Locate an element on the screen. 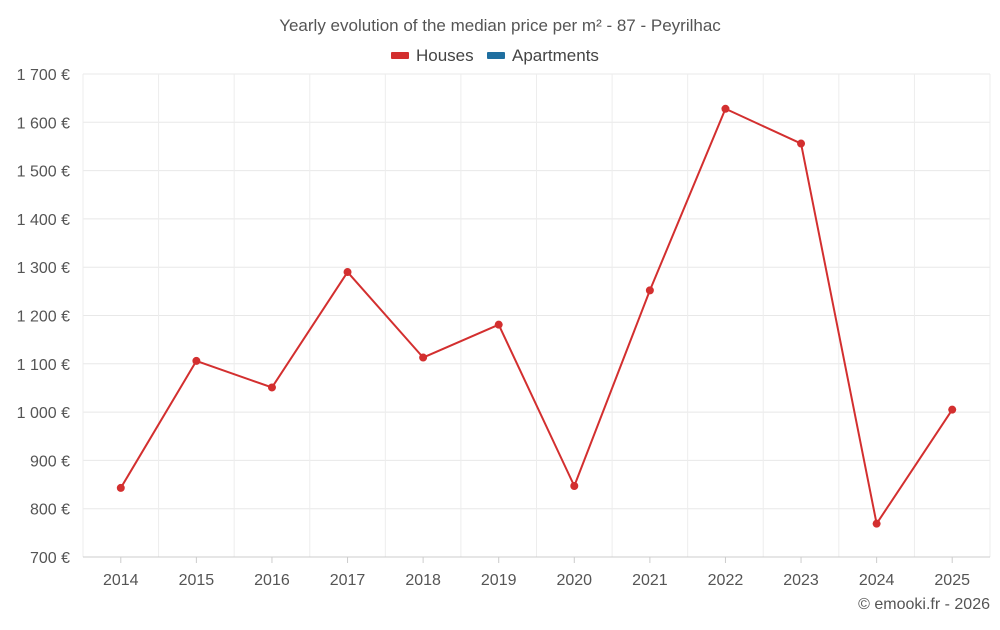 The image size is (1000, 630). x-tick-label: 2023 is located at coordinates (801, 580).